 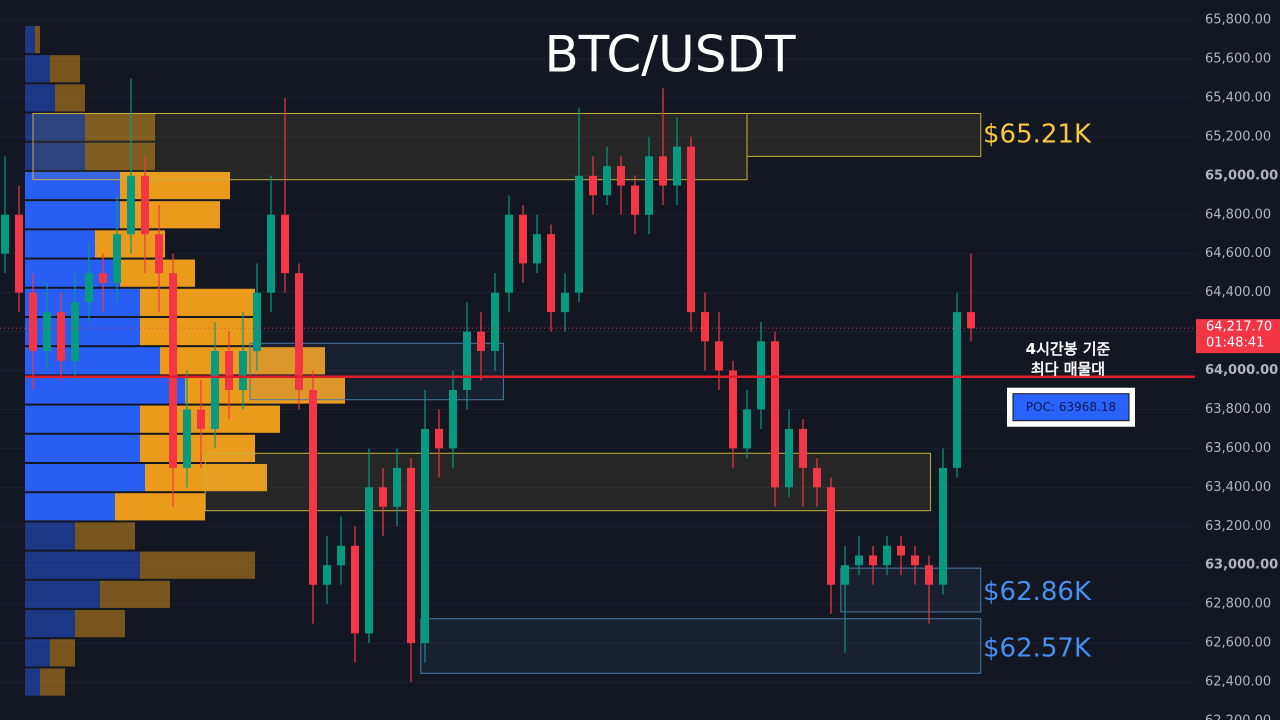 What do you see at coordinates (1238, 409) in the screenshot?
I see `y-tick-label: 63,800.00` at bounding box center [1238, 409].